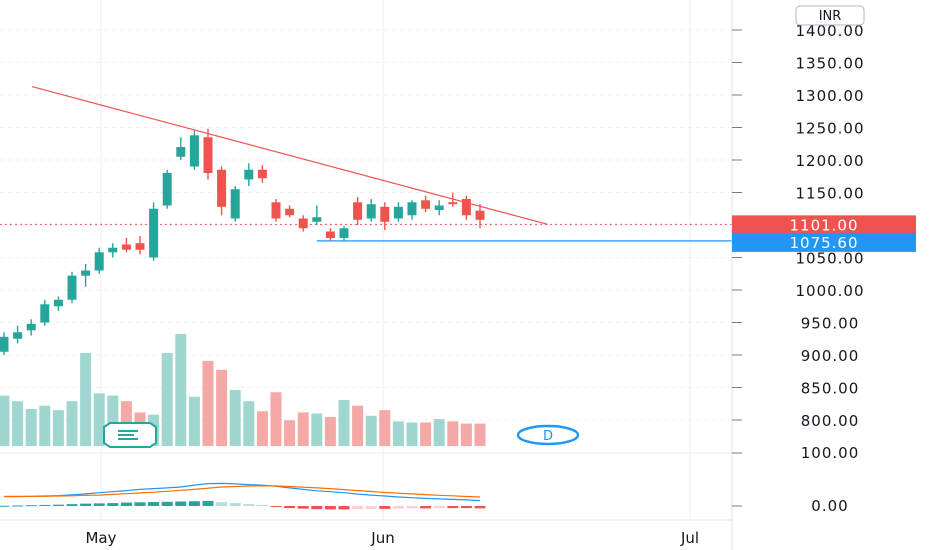 This screenshot has height=550, width=932. What do you see at coordinates (824, 225) in the screenshot?
I see `last-price-label: 1101.00` at bounding box center [824, 225].